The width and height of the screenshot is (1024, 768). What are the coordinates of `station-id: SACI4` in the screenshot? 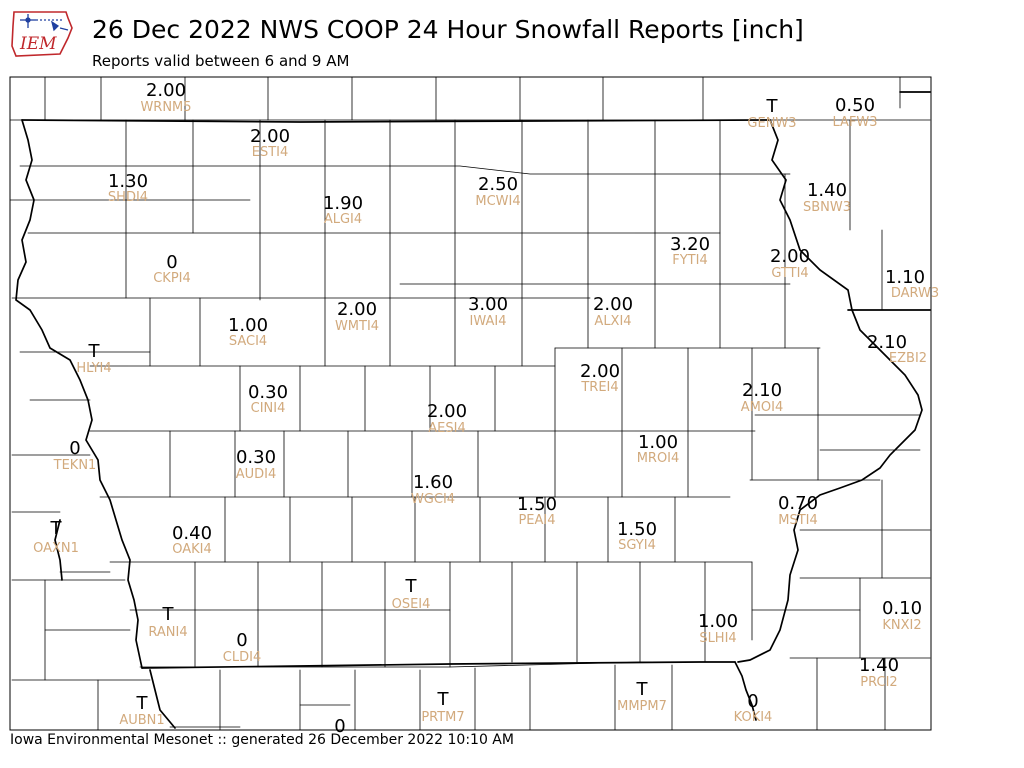 It's located at (248, 341).